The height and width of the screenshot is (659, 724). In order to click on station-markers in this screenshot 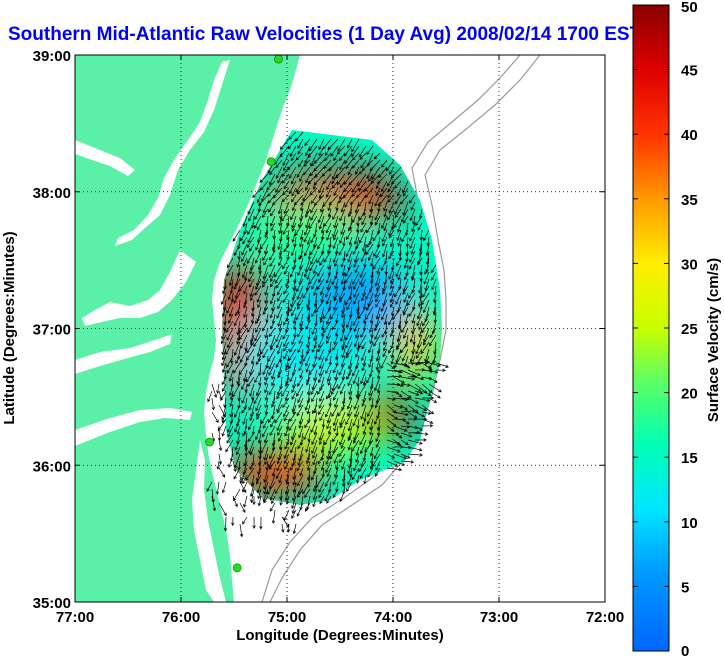, I will do `click(244, 314)`.